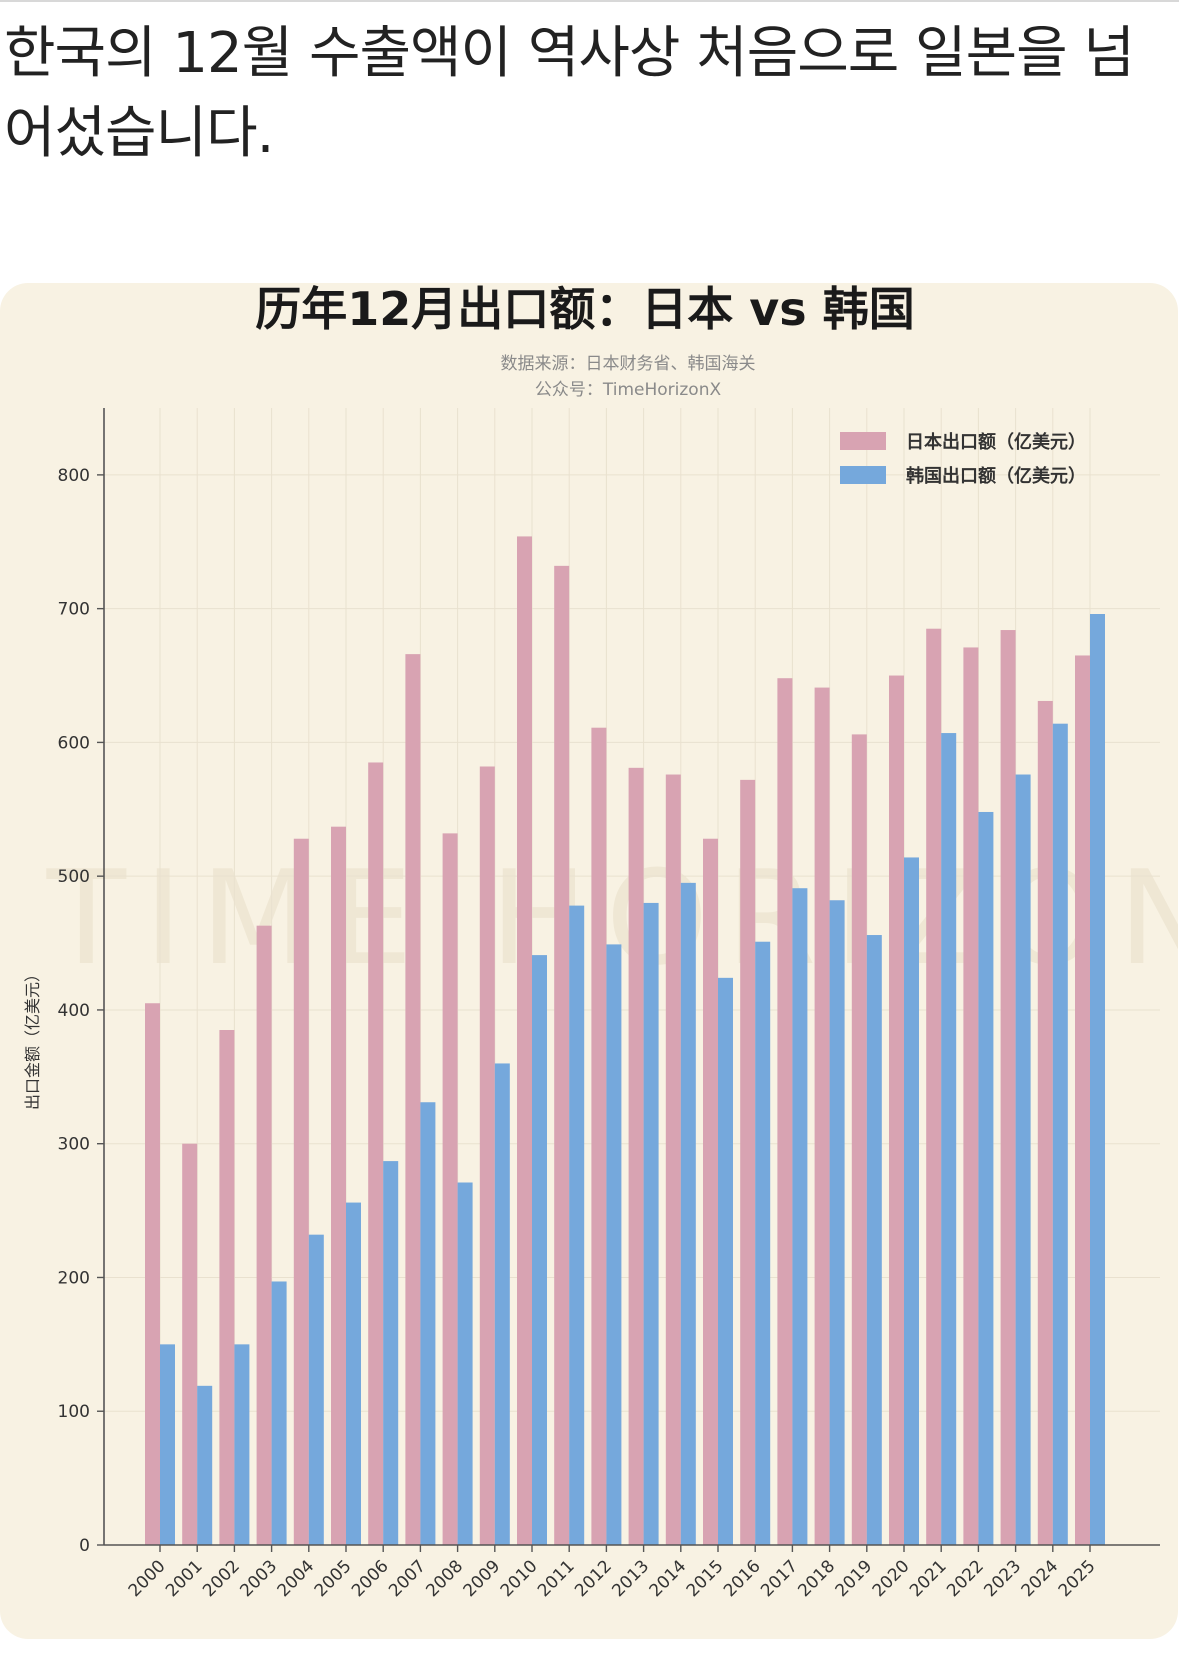  What do you see at coordinates (822, 1116) in the screenshot?
I see `bar-japan-2018` at bounding box center [822, 1116].